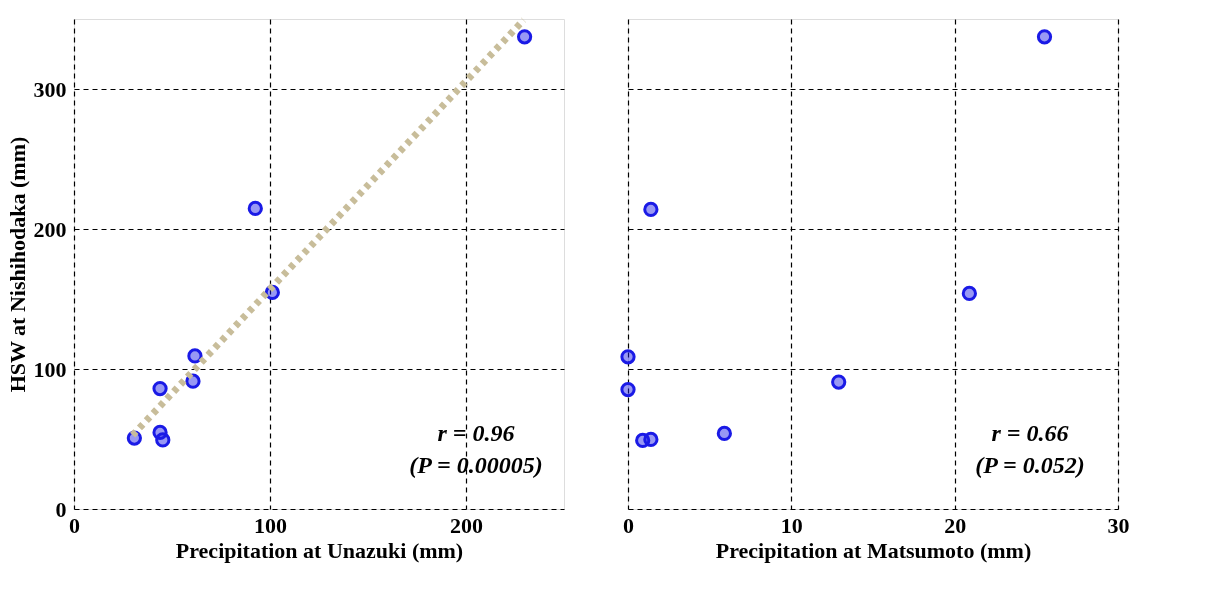 Image resolution: width=1207 pixels, height=610 pixels. What do you see at coordinates (1118, 525) in the screenshot?
I see `x-tick-label: 30` at bounding box center [1118, 525].